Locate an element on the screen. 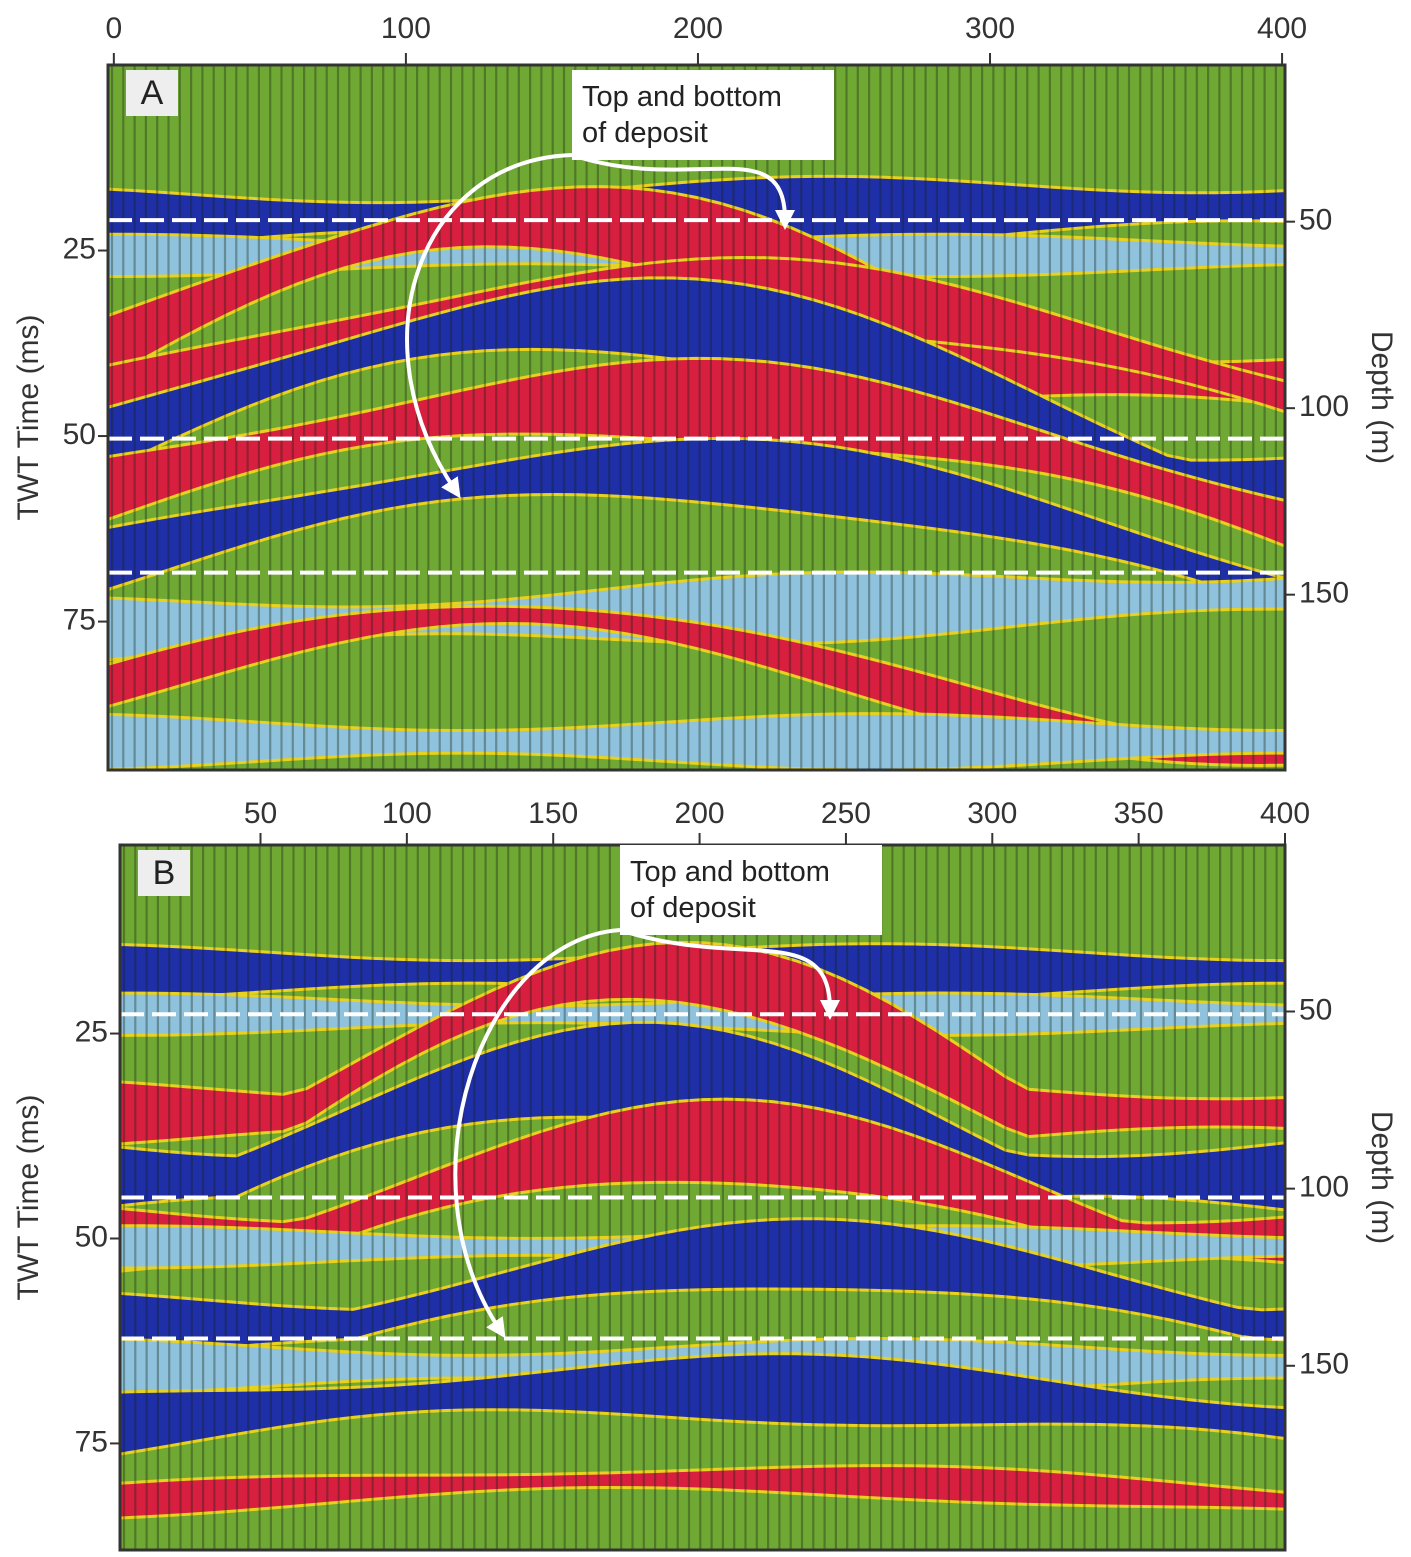 This screenshot has height=1557, width=1411. x-tick-label: 50 is located at coordinates (260, 813).